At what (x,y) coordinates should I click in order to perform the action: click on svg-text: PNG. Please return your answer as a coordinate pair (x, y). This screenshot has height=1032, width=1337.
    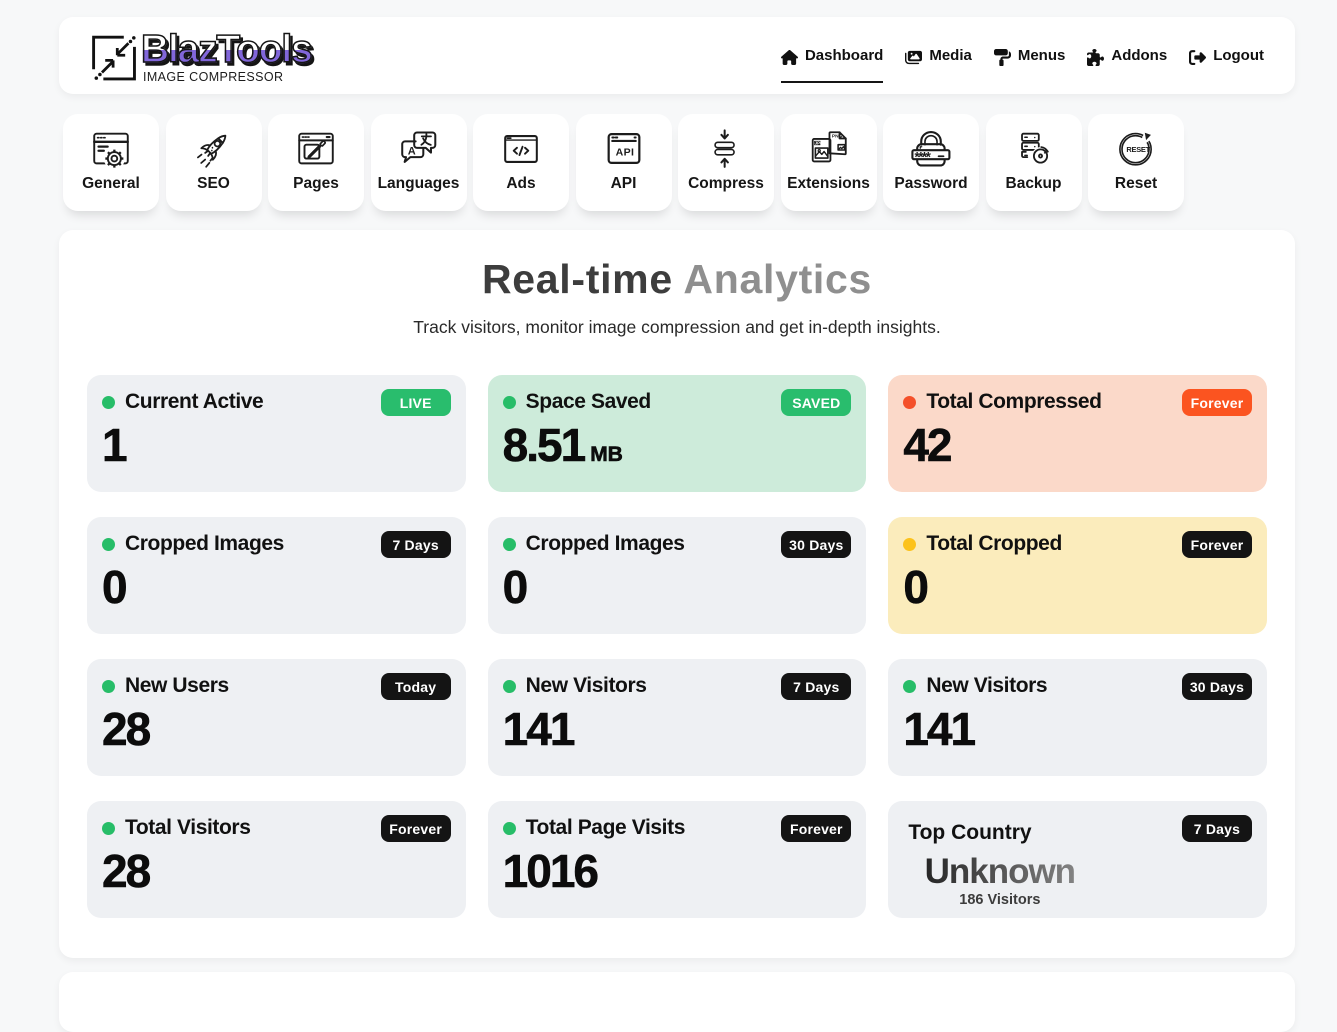
    Looking at the image, I should click on (836, 137).